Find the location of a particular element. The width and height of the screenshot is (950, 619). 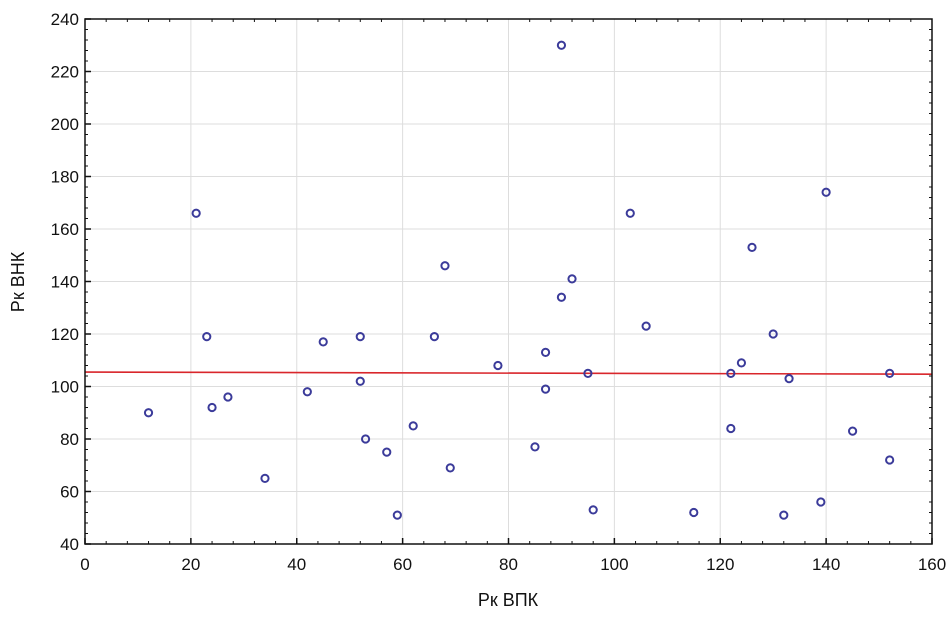

x-tick-label: 40 is located at coordinates (296, 564).